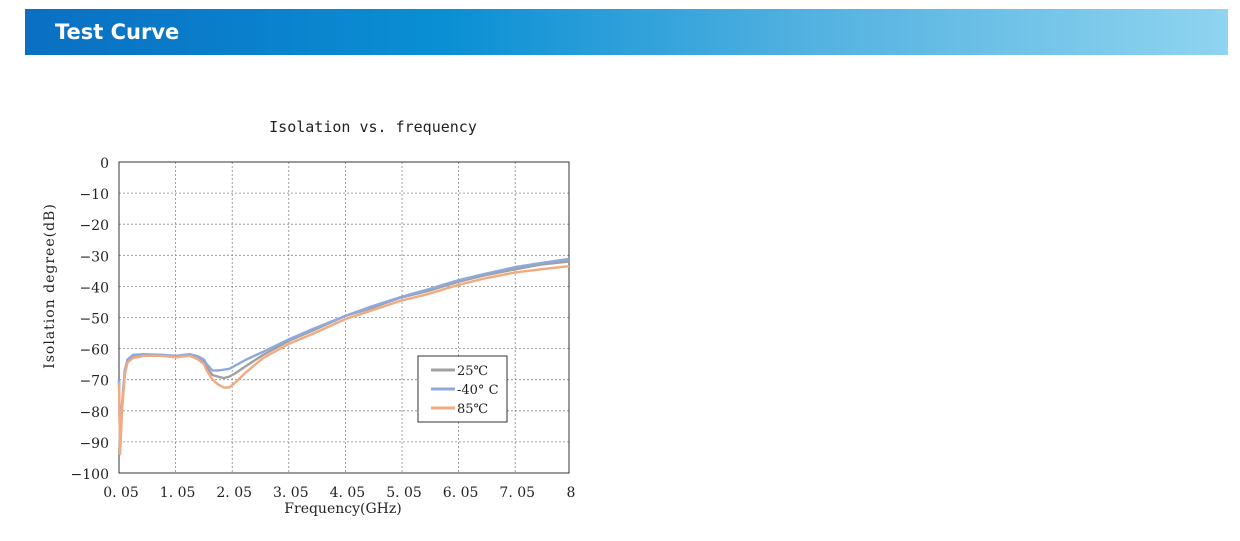  What do you see at coordinates (291, 493) in the screenshot?
I see `x-tick-label: 3. 05` at bounding box center [291, 493].